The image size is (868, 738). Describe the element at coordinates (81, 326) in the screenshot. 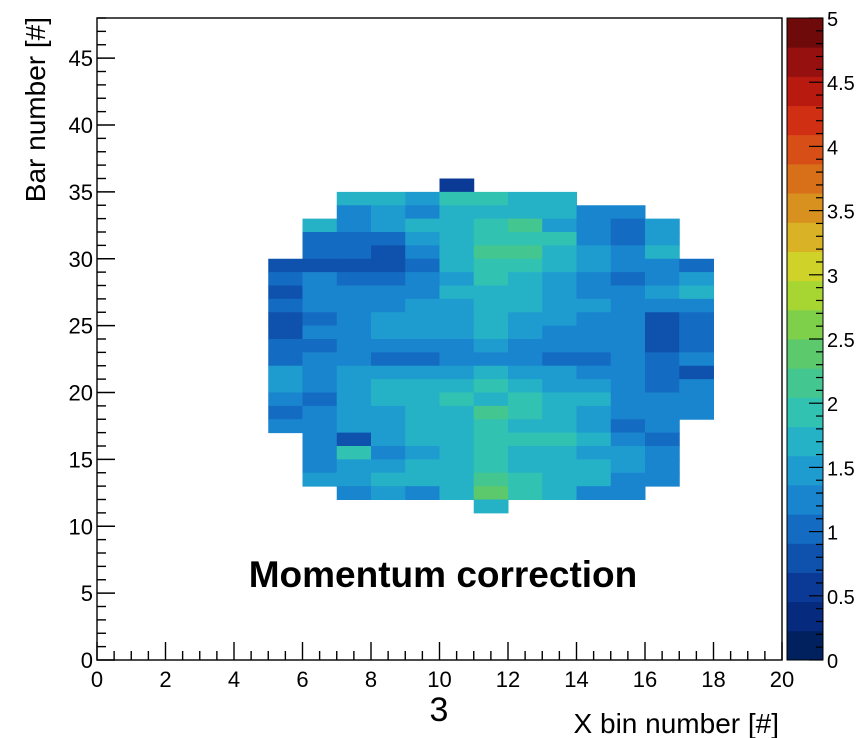

I see `y-tick-label: 25` at that location.